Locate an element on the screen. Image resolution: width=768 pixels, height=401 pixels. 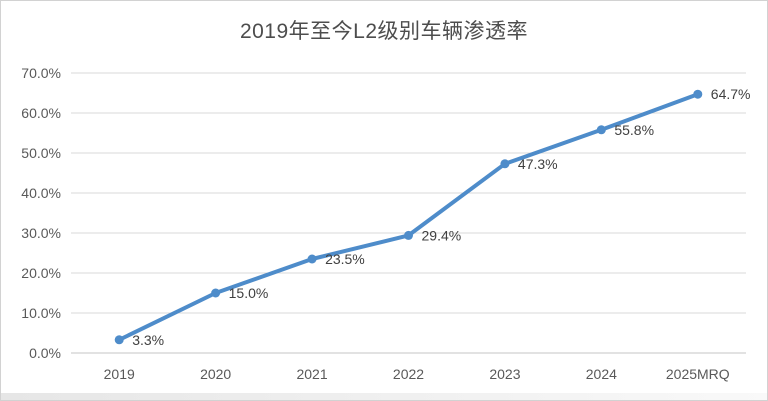
y-axis-tick-label: 60.0% is located at coordinates (41, 113).